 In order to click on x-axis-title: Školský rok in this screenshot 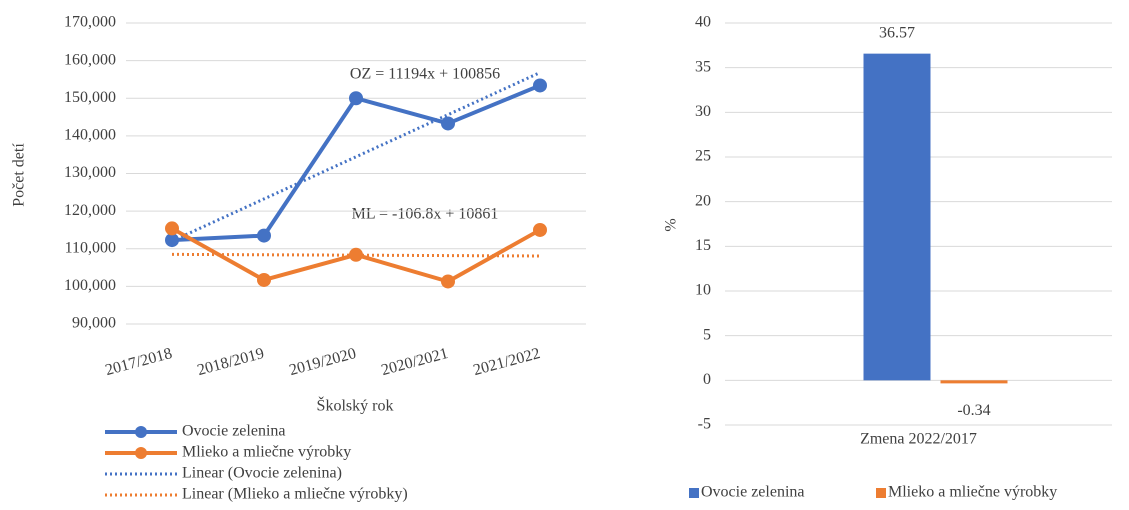, I will do `click(355, 405)`.